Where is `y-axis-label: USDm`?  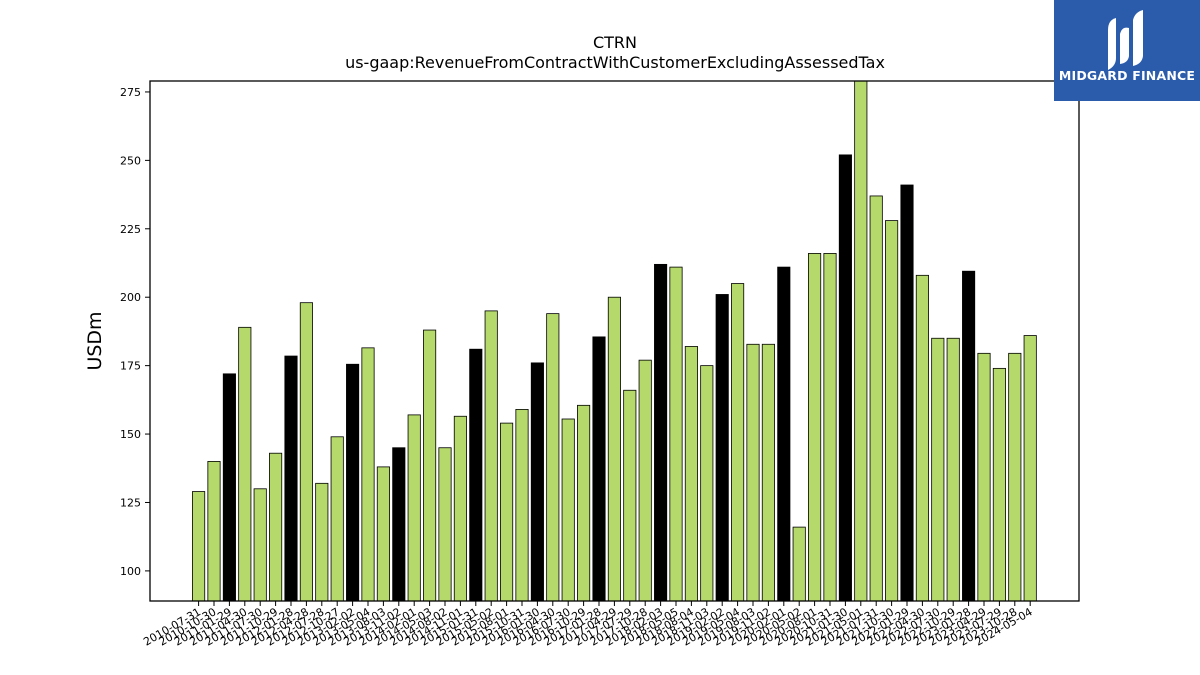 y-axis-label: USDm is located at coordinates (95, 340).